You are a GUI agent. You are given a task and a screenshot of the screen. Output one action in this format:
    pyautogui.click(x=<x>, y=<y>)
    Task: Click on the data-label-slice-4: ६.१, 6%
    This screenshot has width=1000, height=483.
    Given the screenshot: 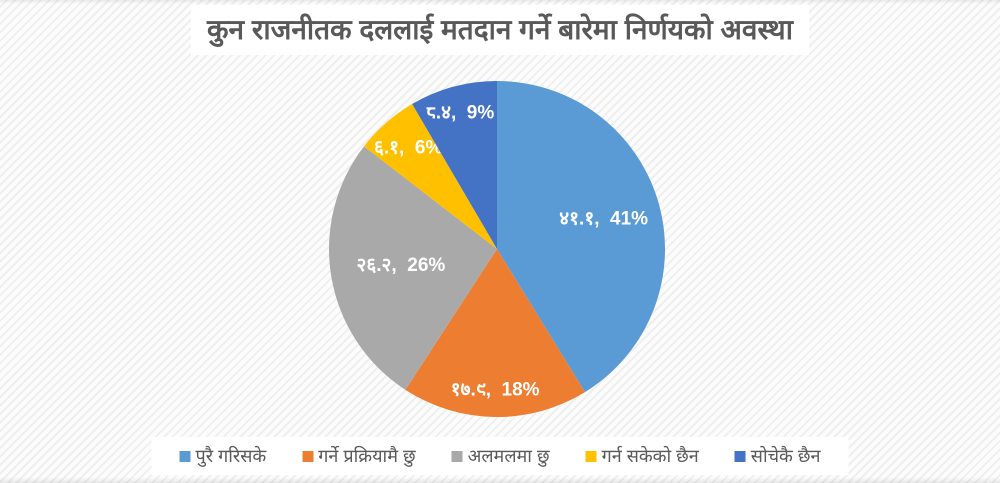 What is the action you would take?
    pyautogui.click(x=408, y=148)
    